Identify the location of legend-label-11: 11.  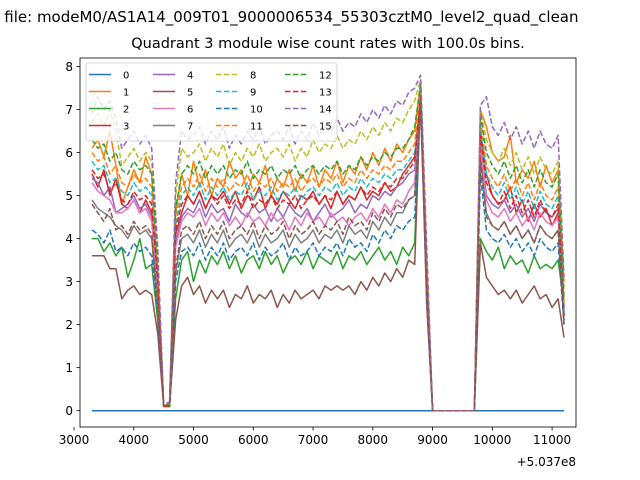
(256, 127).